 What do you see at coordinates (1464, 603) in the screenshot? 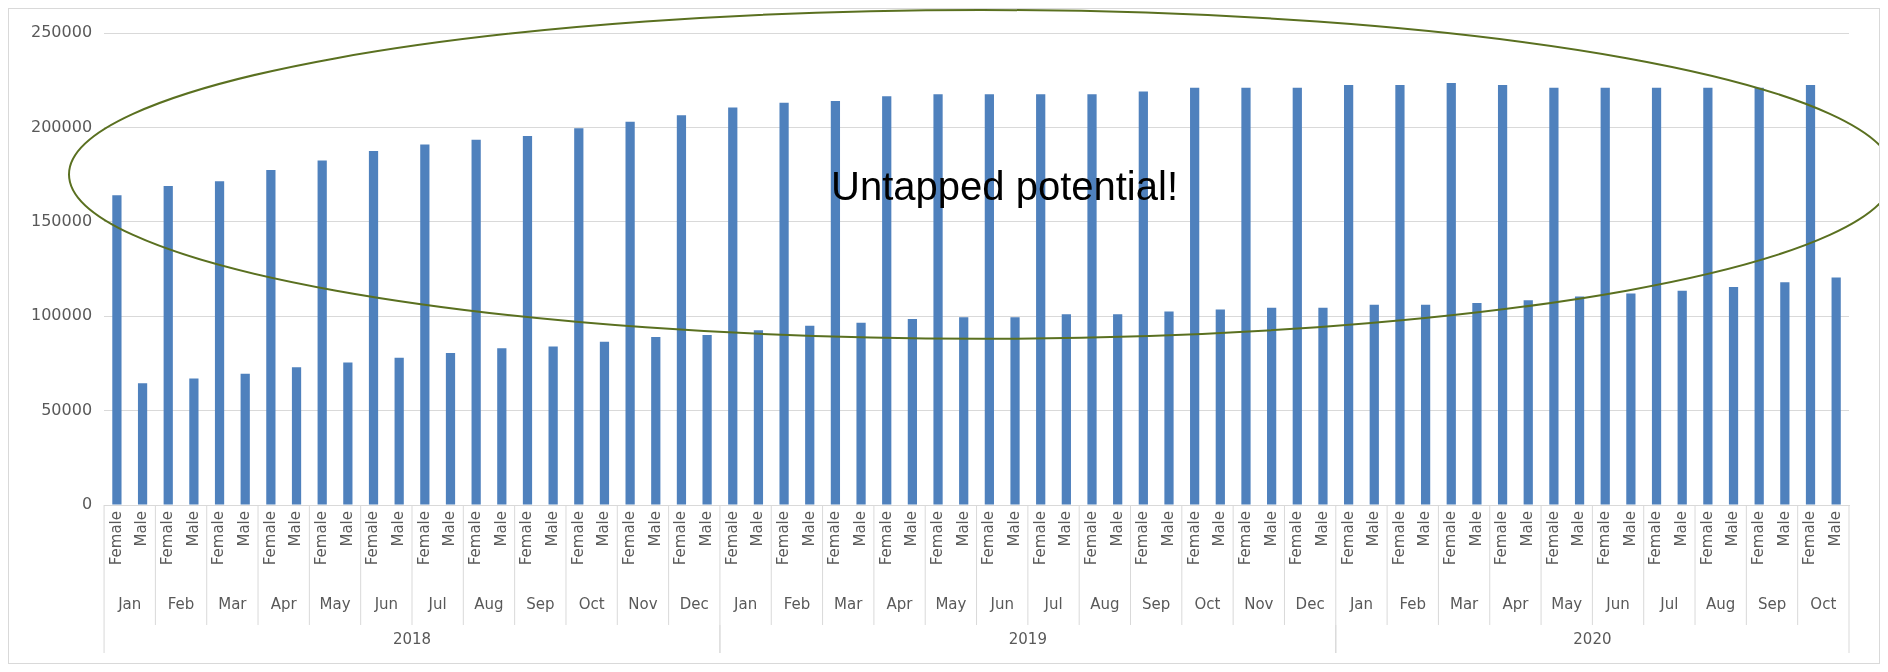
I see `text: Mar` at bounding box center [1464, 603].